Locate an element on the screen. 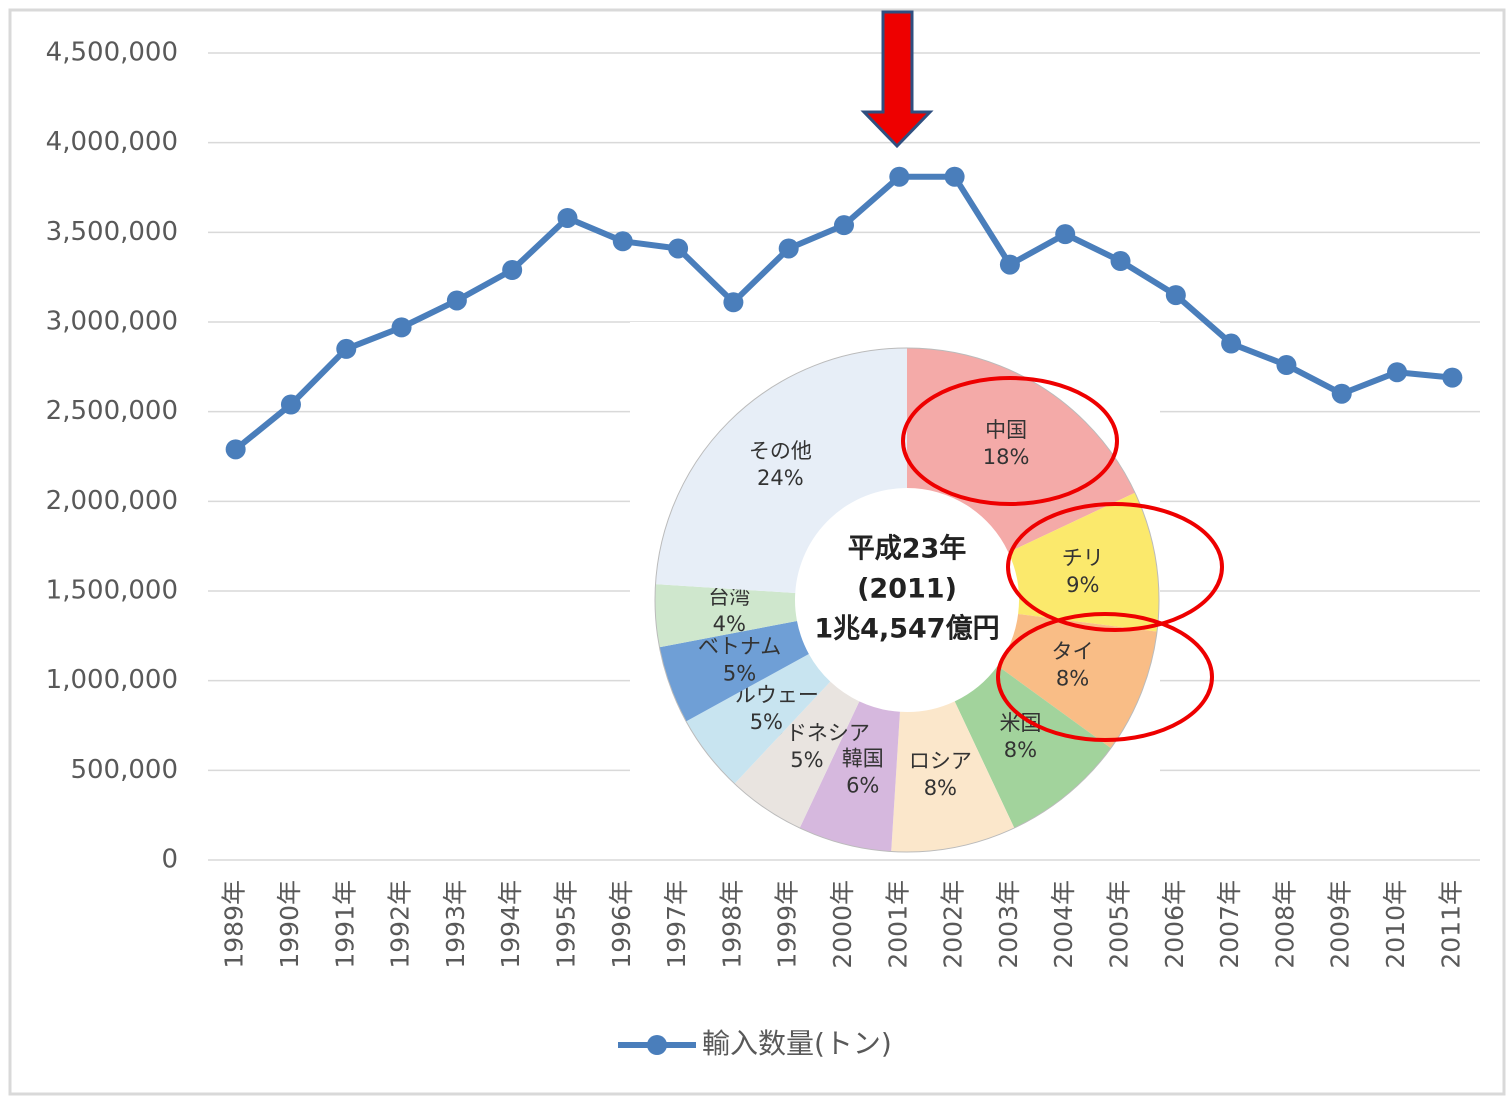 The height and width of the screenshot is (1096, 1506). pie-category-label: タイ is located at coordinates (1073, 652).